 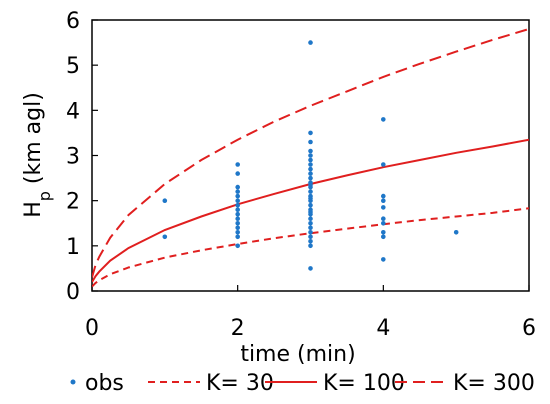 I want to click on legend-obs-marker, so click(x=73, y=382).